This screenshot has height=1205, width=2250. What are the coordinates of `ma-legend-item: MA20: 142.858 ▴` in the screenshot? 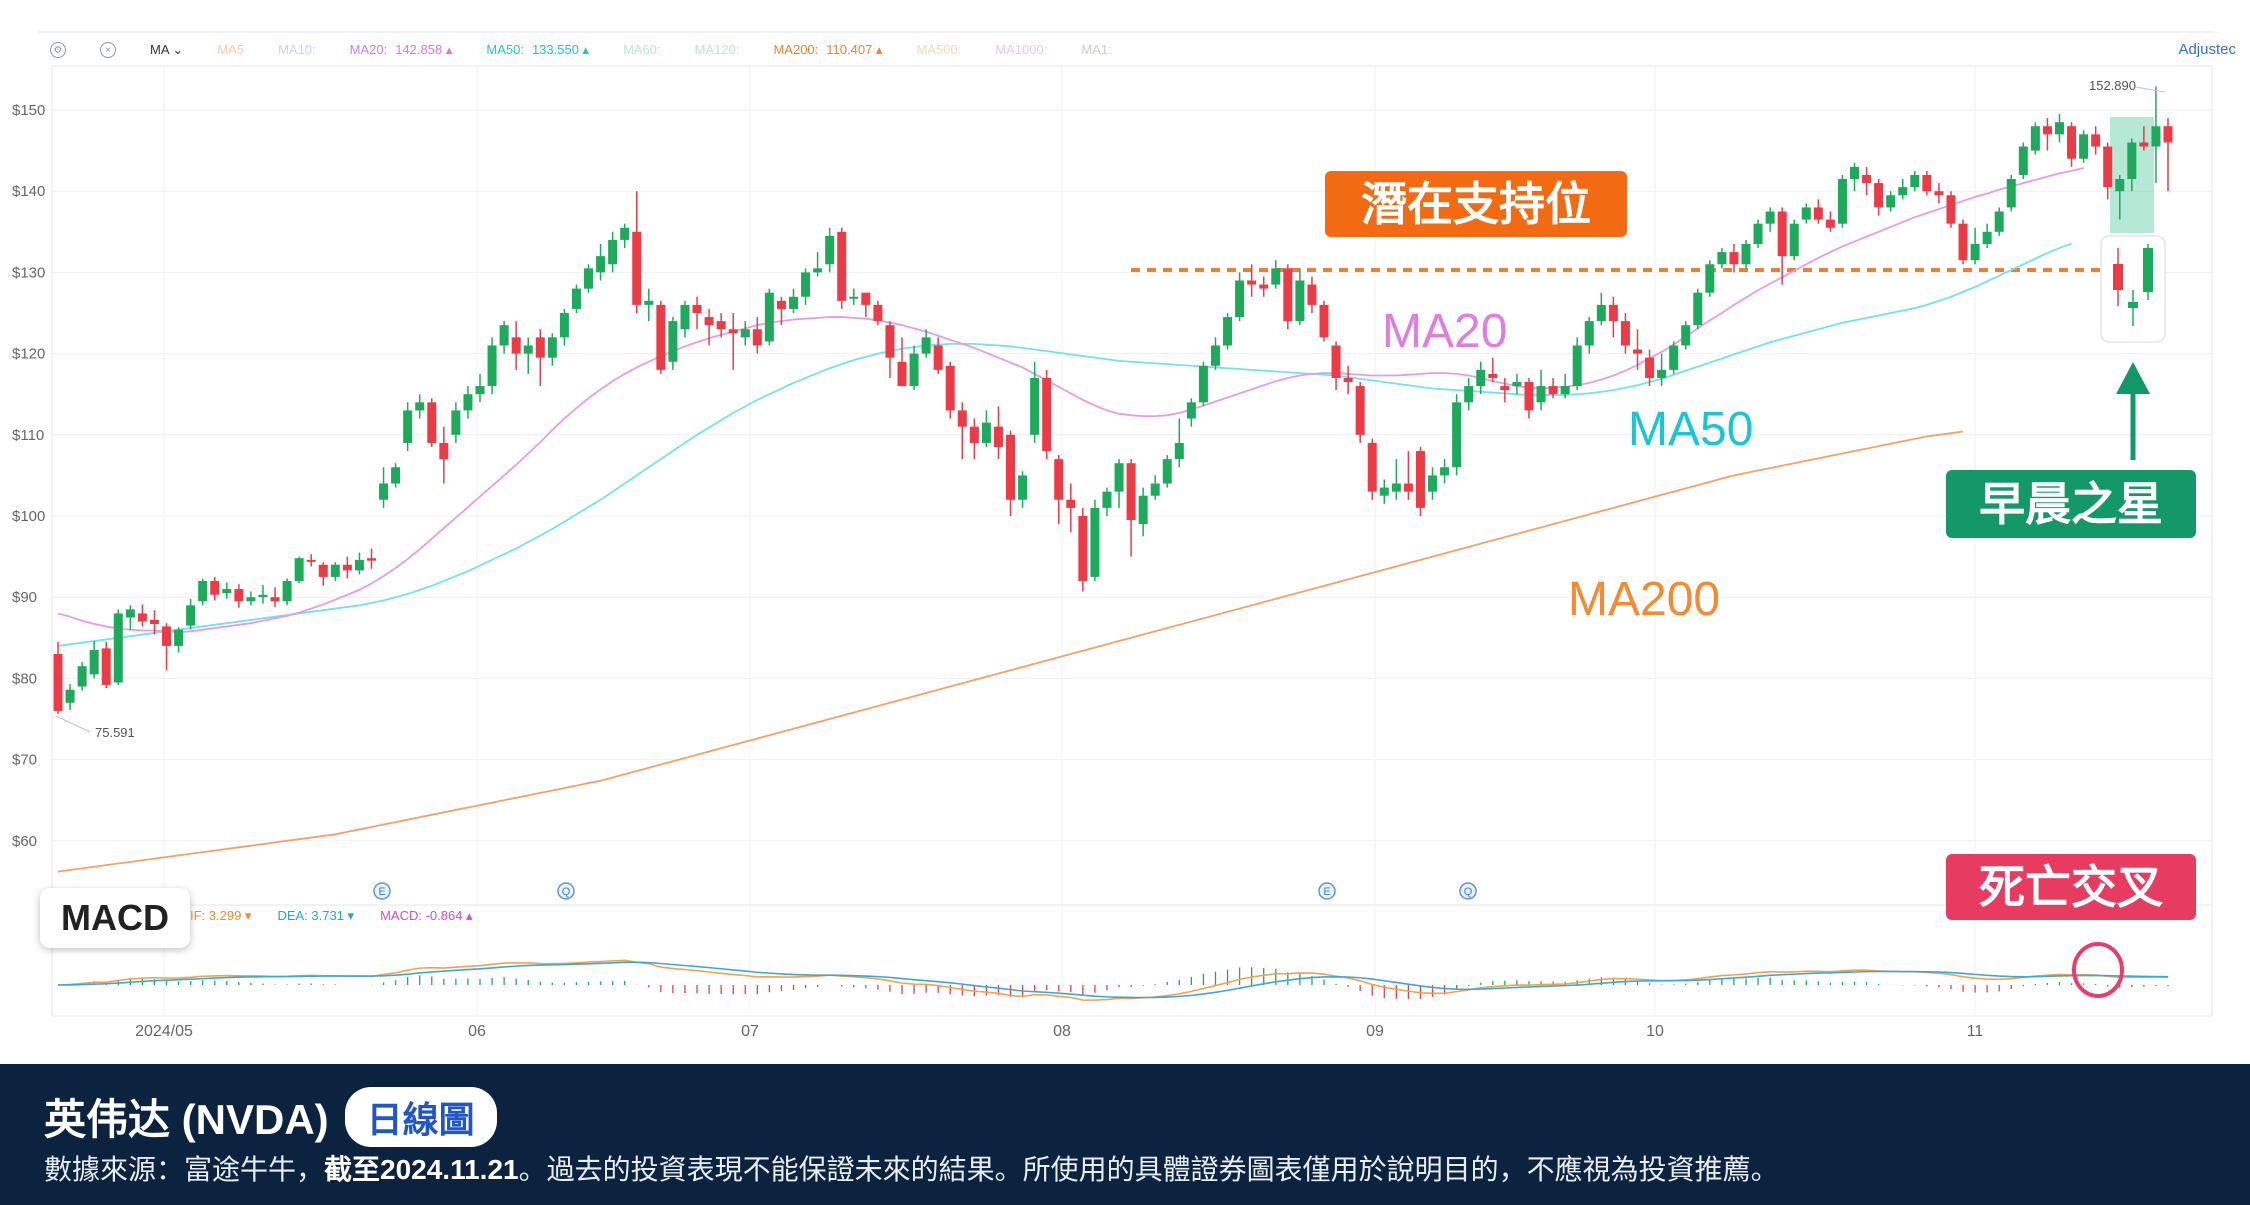 It's located at (401, 50).